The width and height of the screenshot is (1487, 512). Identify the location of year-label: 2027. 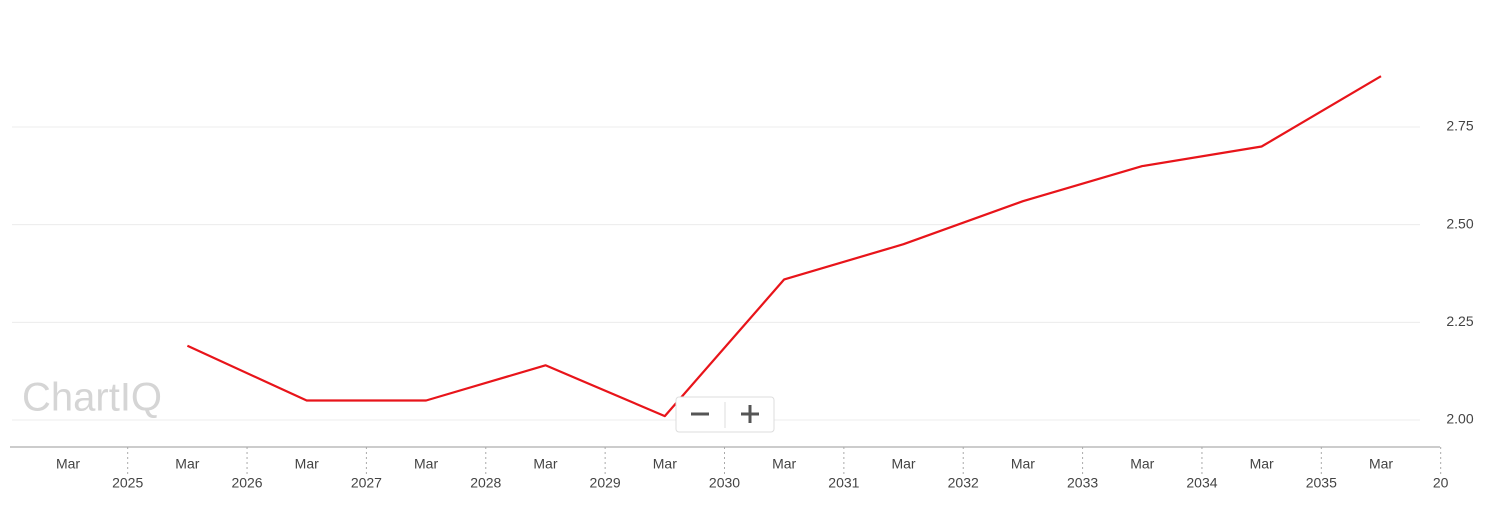
(366, 483).